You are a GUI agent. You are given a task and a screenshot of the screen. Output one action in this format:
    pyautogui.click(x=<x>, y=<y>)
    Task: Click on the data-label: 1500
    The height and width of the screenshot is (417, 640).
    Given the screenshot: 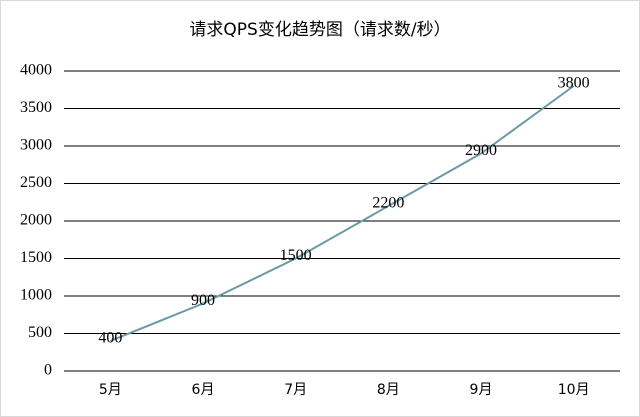 What is the action you would take?
    pyautogui.click(x=296, y=255)
    